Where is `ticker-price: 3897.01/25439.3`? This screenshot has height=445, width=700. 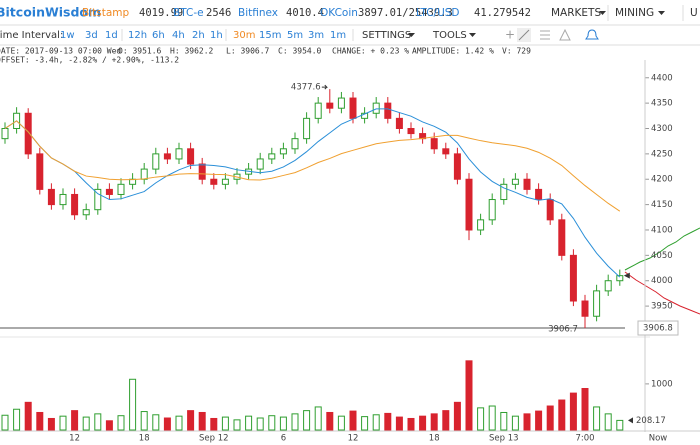 ticker-price: 3897.01/25439.3 is located at coordinates (405, 13).